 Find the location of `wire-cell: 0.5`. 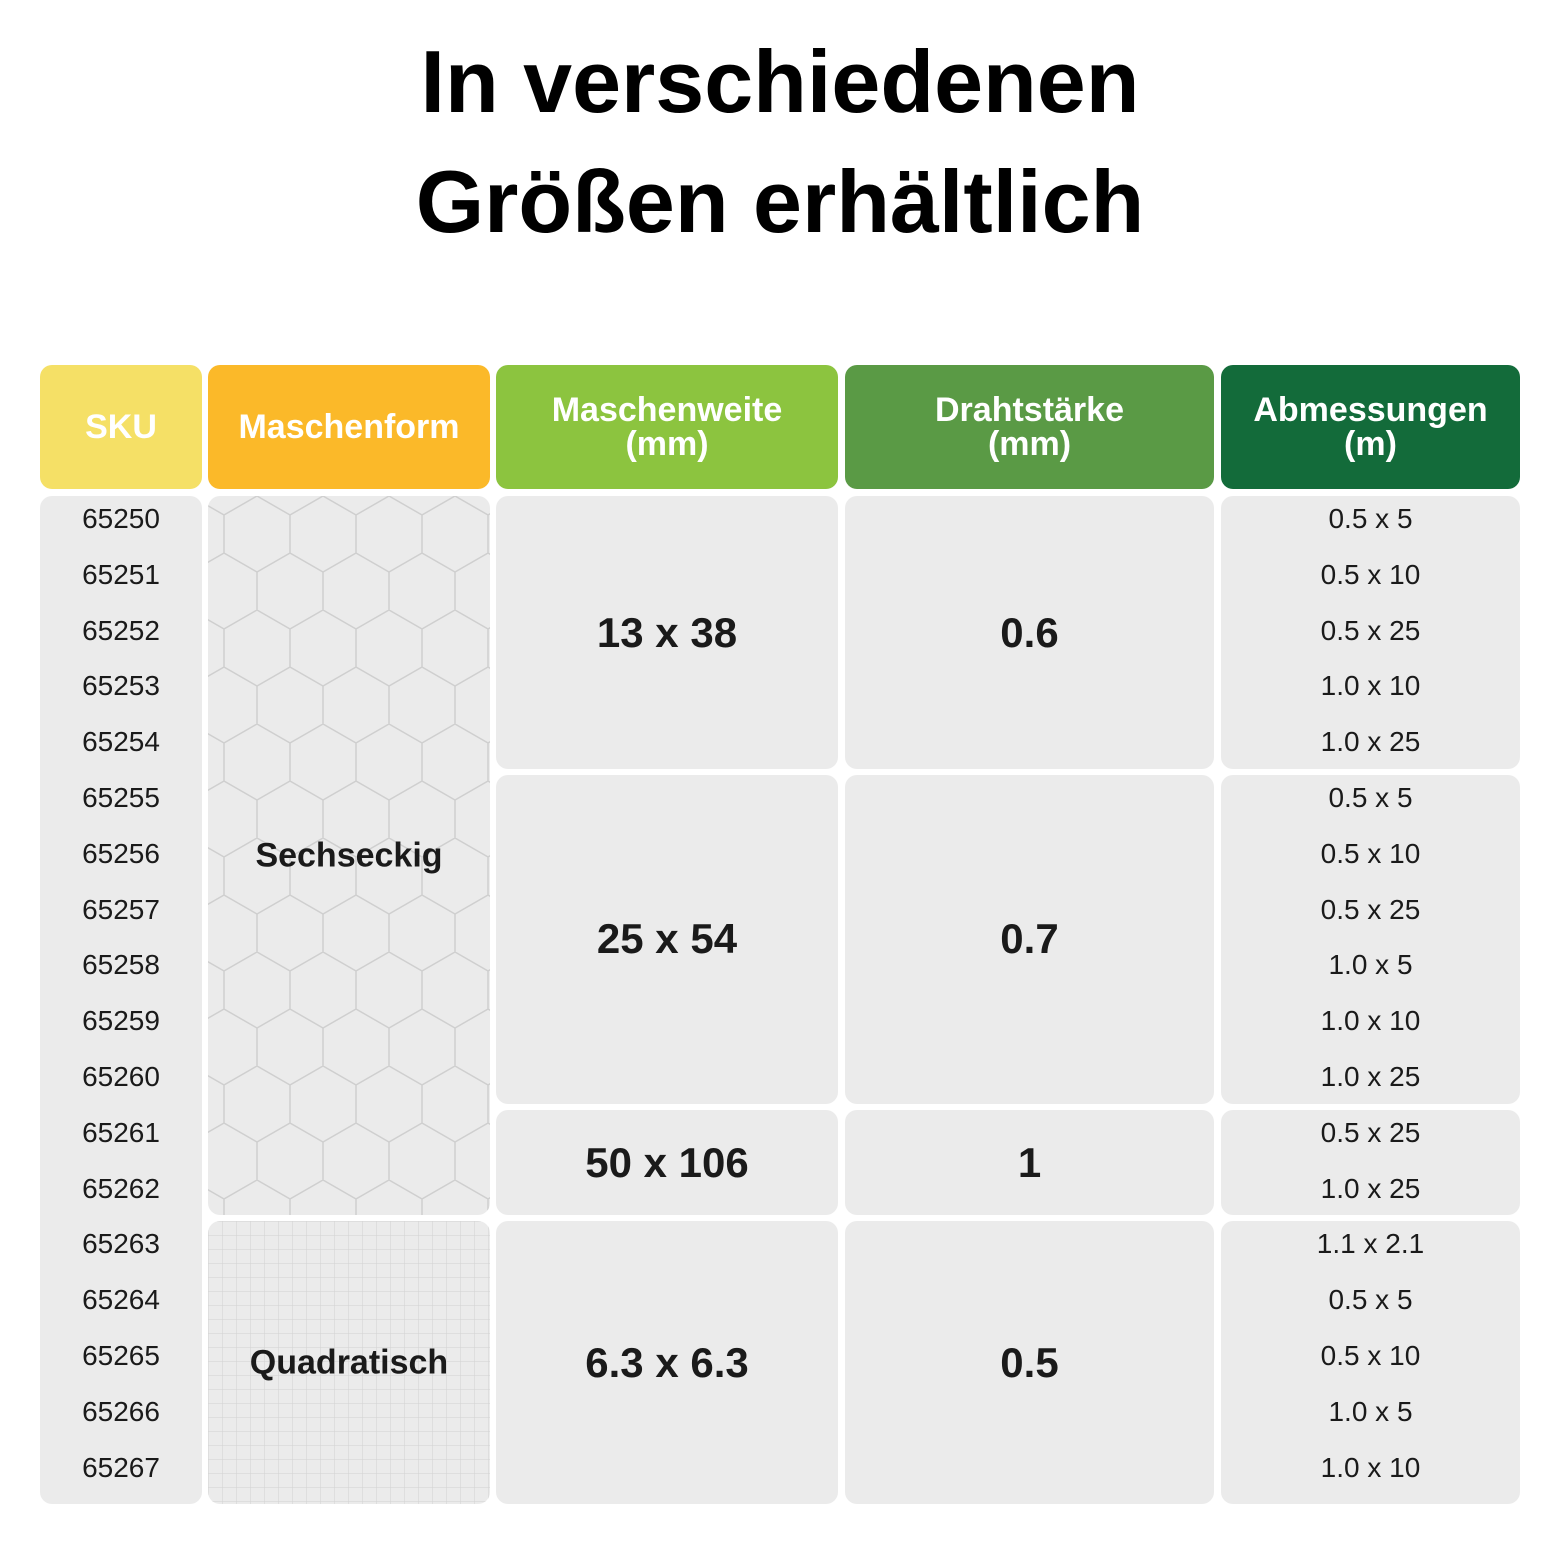

wire-cell: 0.5 is located at coordinates (1029, 1363).